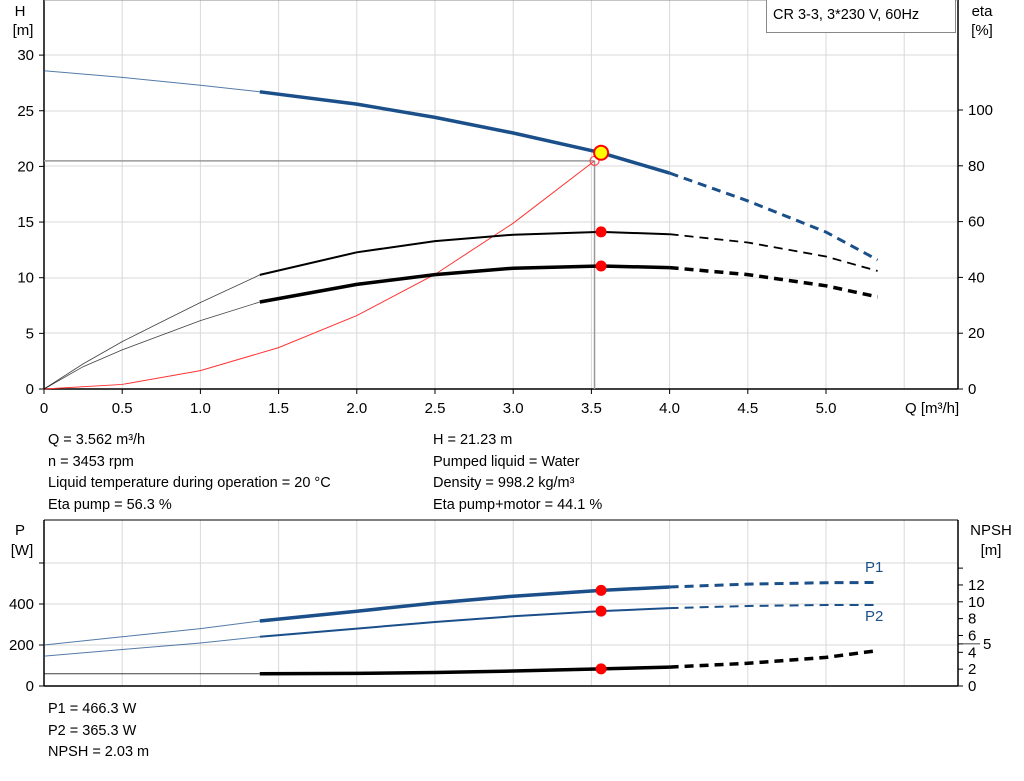 This screenshot has width=1024, height=781. What do you see at coordinates (972, 669) in the screenshot?
I see `npsh-tick-label: 2` at bounding box center [972, 669].